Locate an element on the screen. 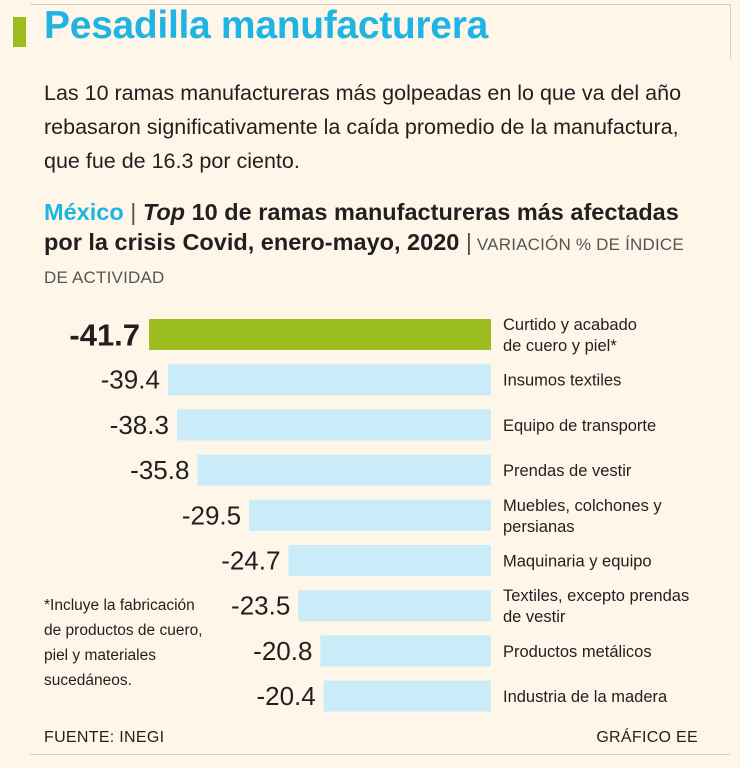 This screenshot has width=740, height=768. category-label: Prendas de vestir is located at coordinates (567, 471).